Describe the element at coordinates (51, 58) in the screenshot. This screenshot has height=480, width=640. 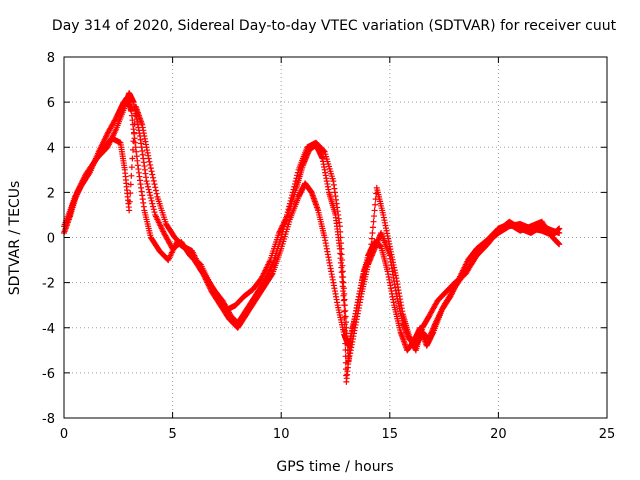
I see `y-tick-label: 8` at that location.